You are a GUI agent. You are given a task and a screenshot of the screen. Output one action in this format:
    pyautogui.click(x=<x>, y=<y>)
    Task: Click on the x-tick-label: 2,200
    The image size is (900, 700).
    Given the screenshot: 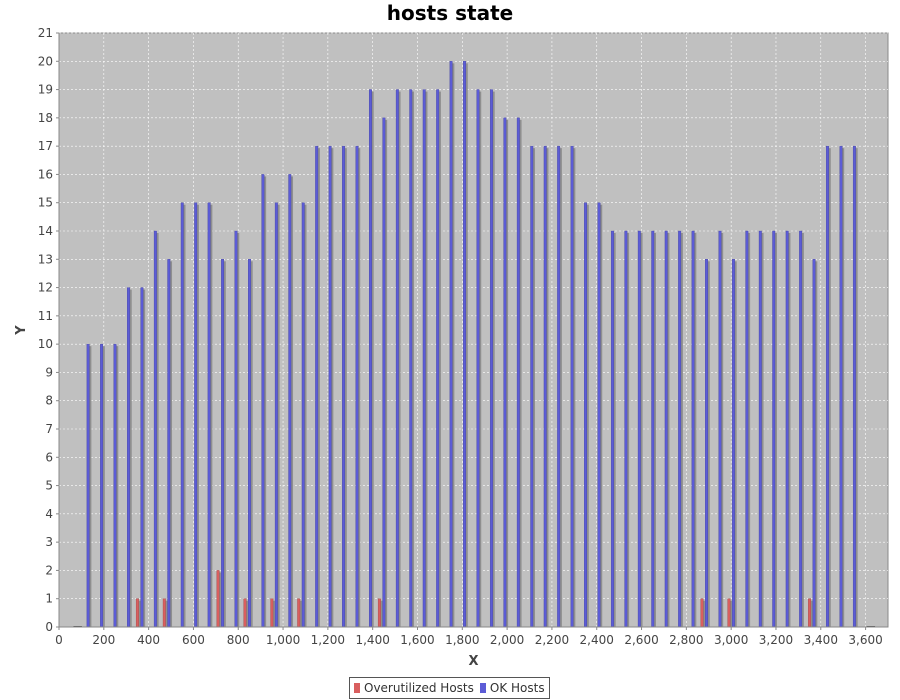 What is the action you would take?
    pyautogui.click(x=552, y=640)
    